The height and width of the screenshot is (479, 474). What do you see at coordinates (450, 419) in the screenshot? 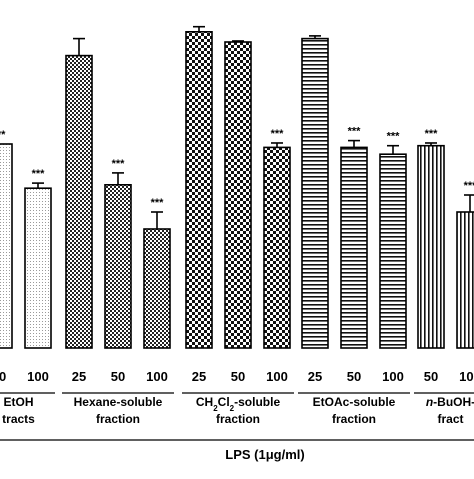
I see `group-label: fract` at bounding box center [450, 419].